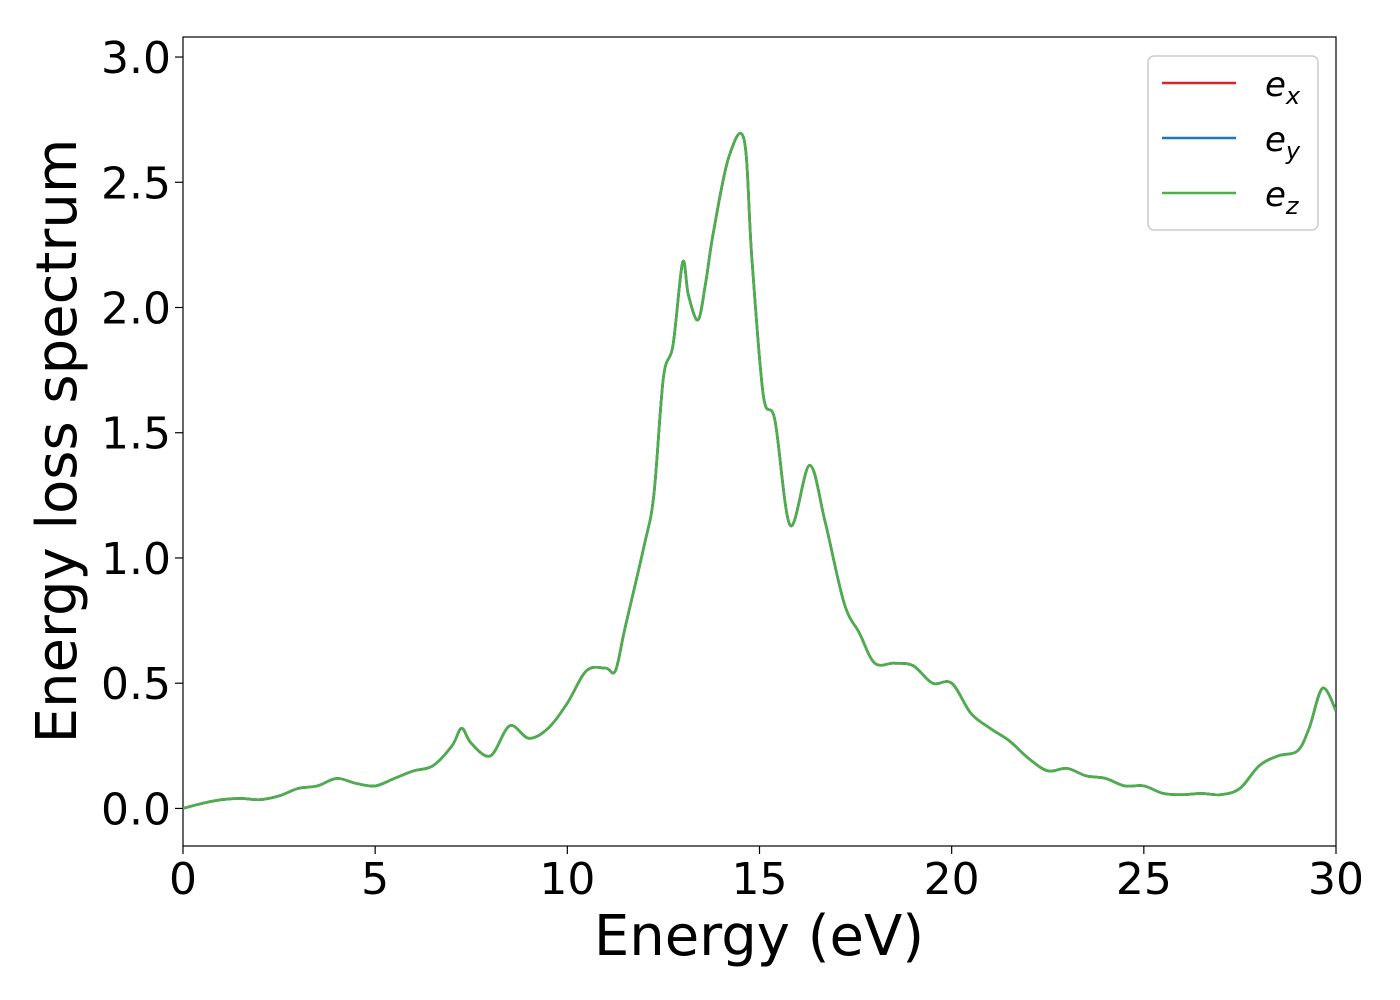  What do you see at coordinates (759, 936) in the screenshot?
I see `x-axis-label: Energy (eV)` at bounding box center [759, 936].